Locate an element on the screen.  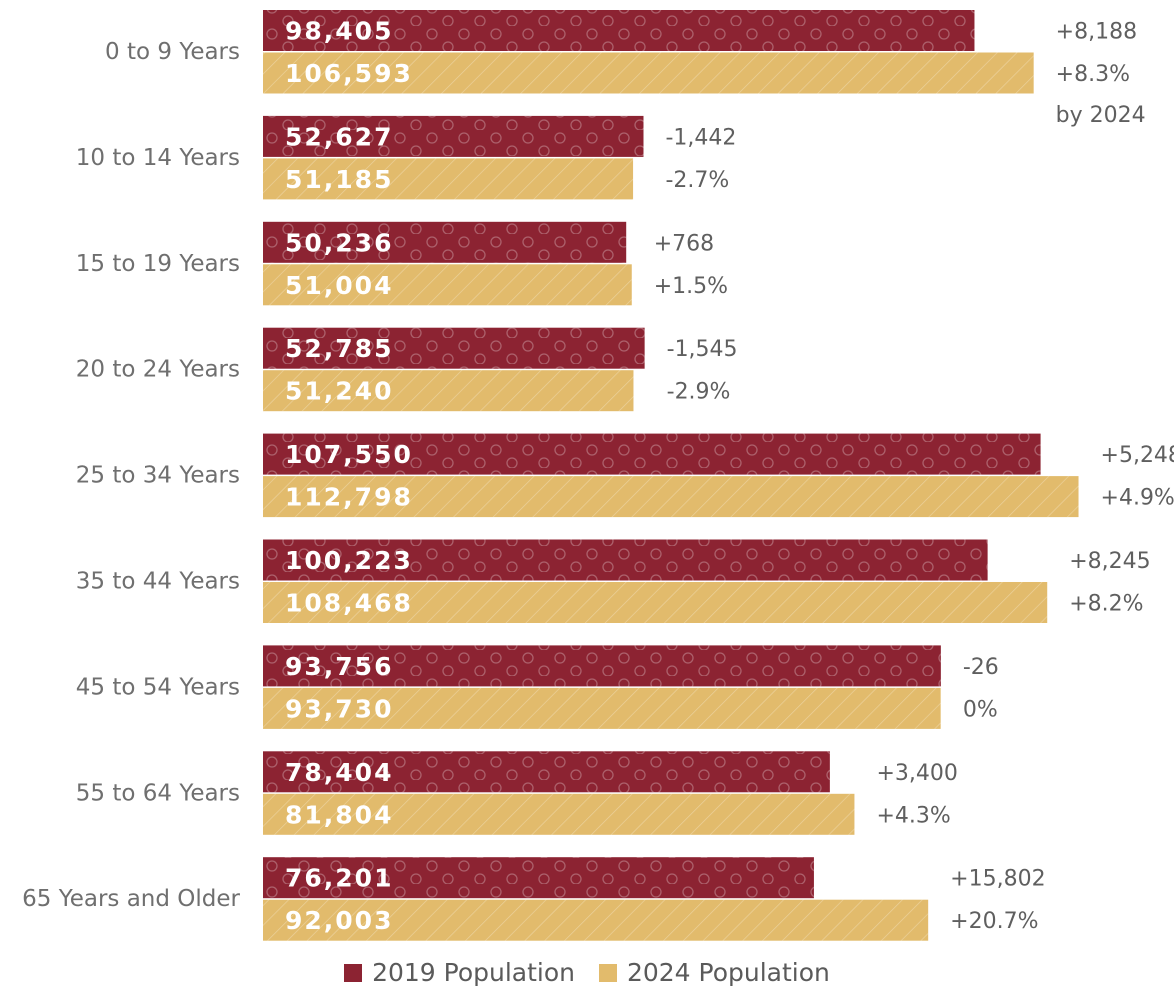
bar-value-label: 100,223 is located at coordinates (349, 560).